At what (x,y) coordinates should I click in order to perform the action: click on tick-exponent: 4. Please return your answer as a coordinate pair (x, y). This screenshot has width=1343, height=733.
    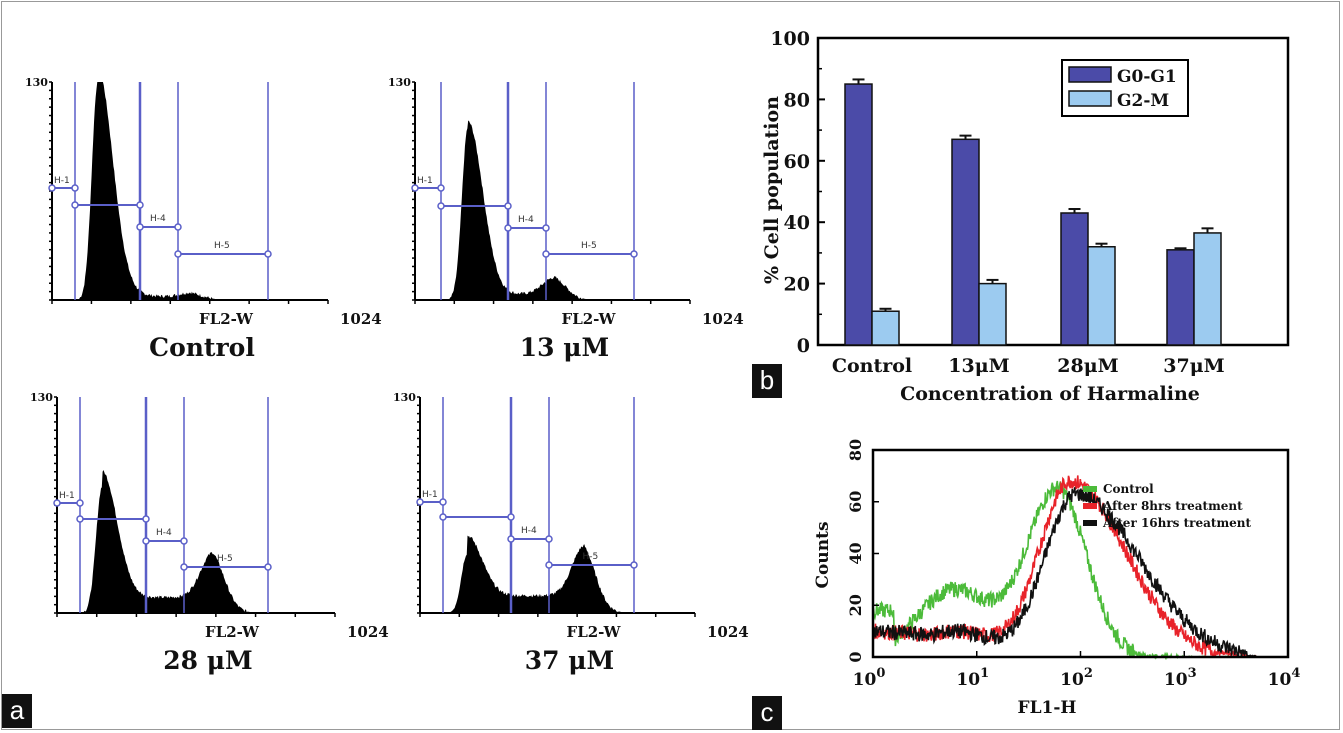
    Looking at the image, I should click on (1295, 673).